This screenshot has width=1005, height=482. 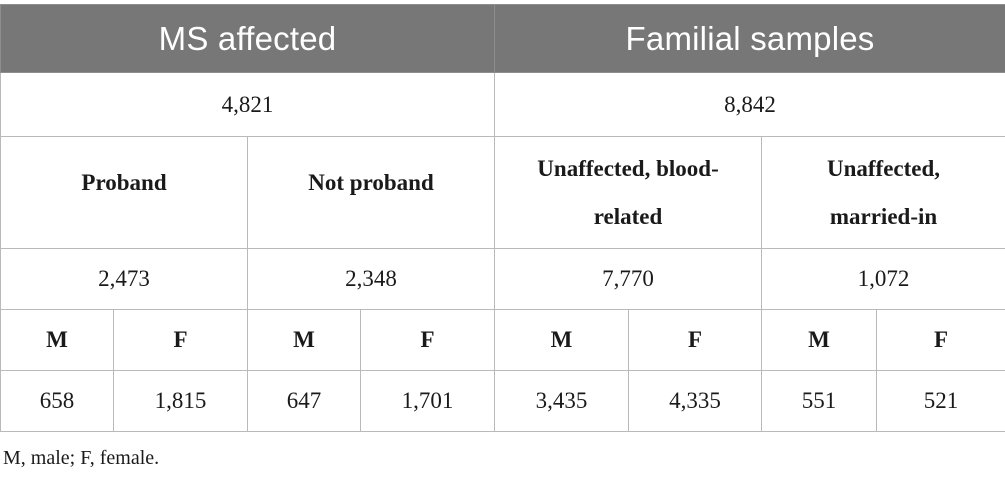 I want to click on sex-labels-row: M F M F M F M F, so click(x=502, y=340).